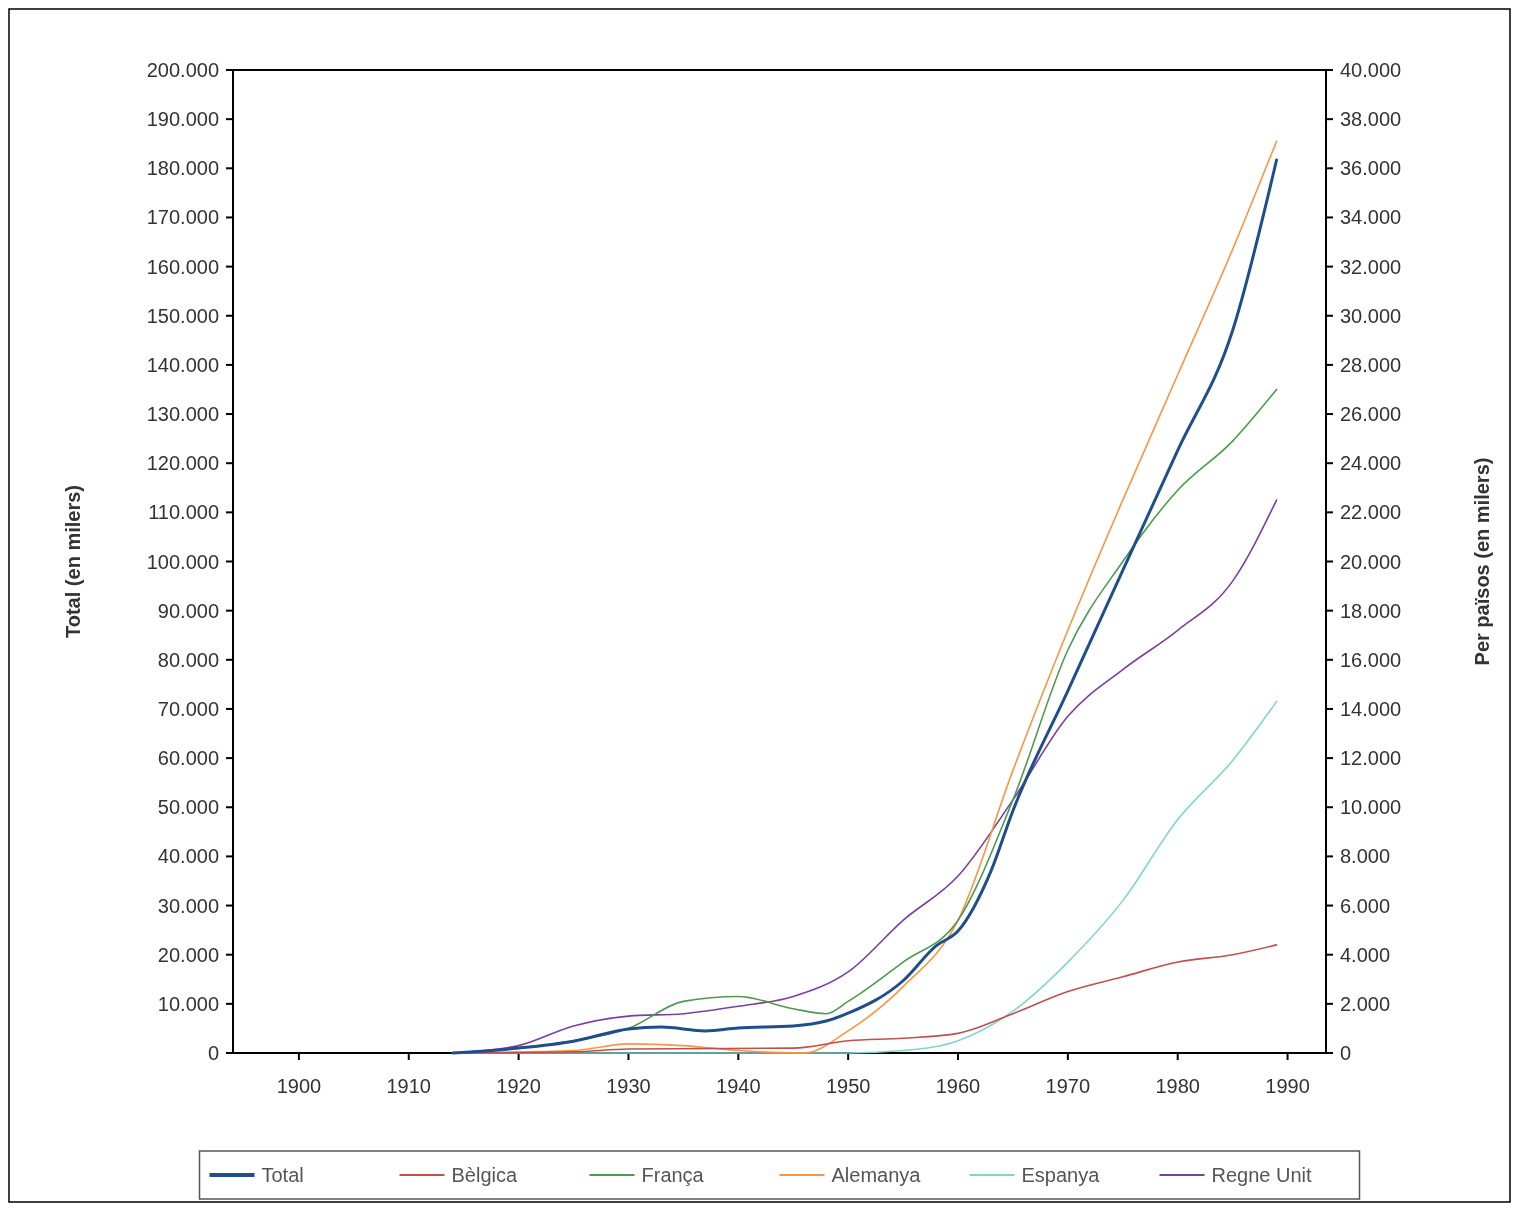 The width and height of the screenshot is (1519, 1210). What do you see at coordinates (182, 561) in the screenshot?
I see `y-tick-label: 100.000` at bounding box center [182, 561].